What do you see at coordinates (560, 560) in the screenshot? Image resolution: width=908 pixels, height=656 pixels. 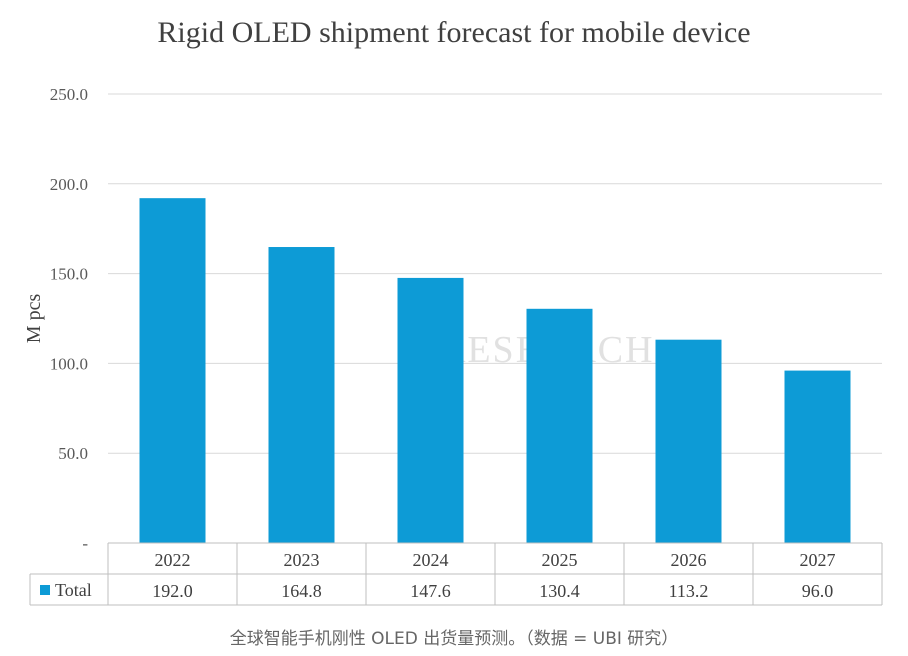 I see `x-category-label: 2025` at bounding box center [560, 560].